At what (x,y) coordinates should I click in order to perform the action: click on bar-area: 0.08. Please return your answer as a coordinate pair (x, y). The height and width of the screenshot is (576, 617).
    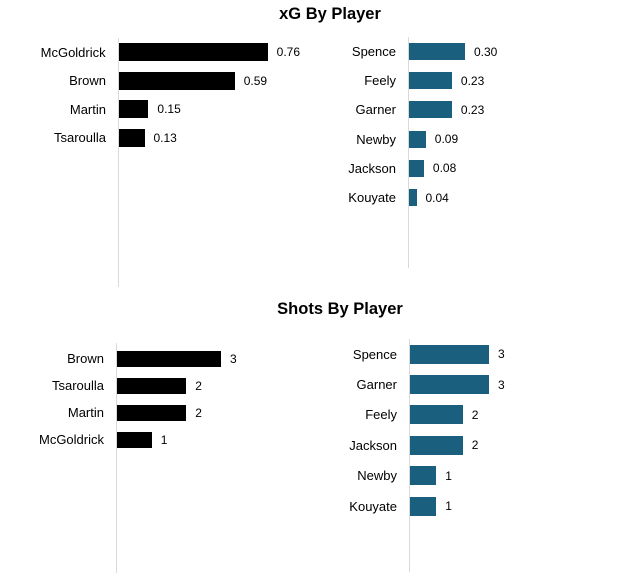
    Looking at the image, I should click on (433, 168).